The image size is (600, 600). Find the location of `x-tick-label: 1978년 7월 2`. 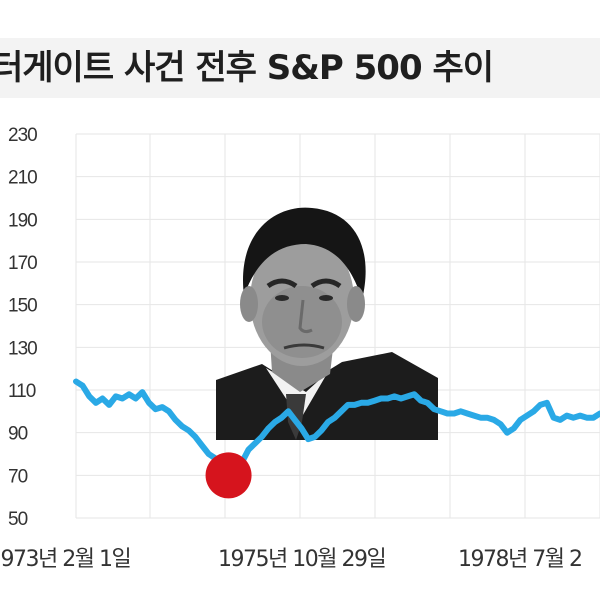

x-tick-label: 1978년 7월 2 is located at coordinates (519, 559).